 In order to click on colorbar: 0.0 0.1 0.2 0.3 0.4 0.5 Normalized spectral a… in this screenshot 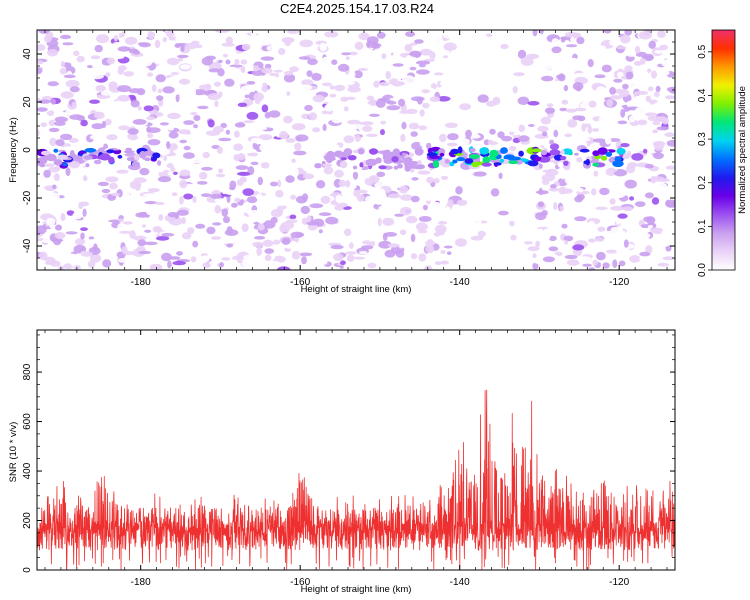, I will do `click(722, 153)`.